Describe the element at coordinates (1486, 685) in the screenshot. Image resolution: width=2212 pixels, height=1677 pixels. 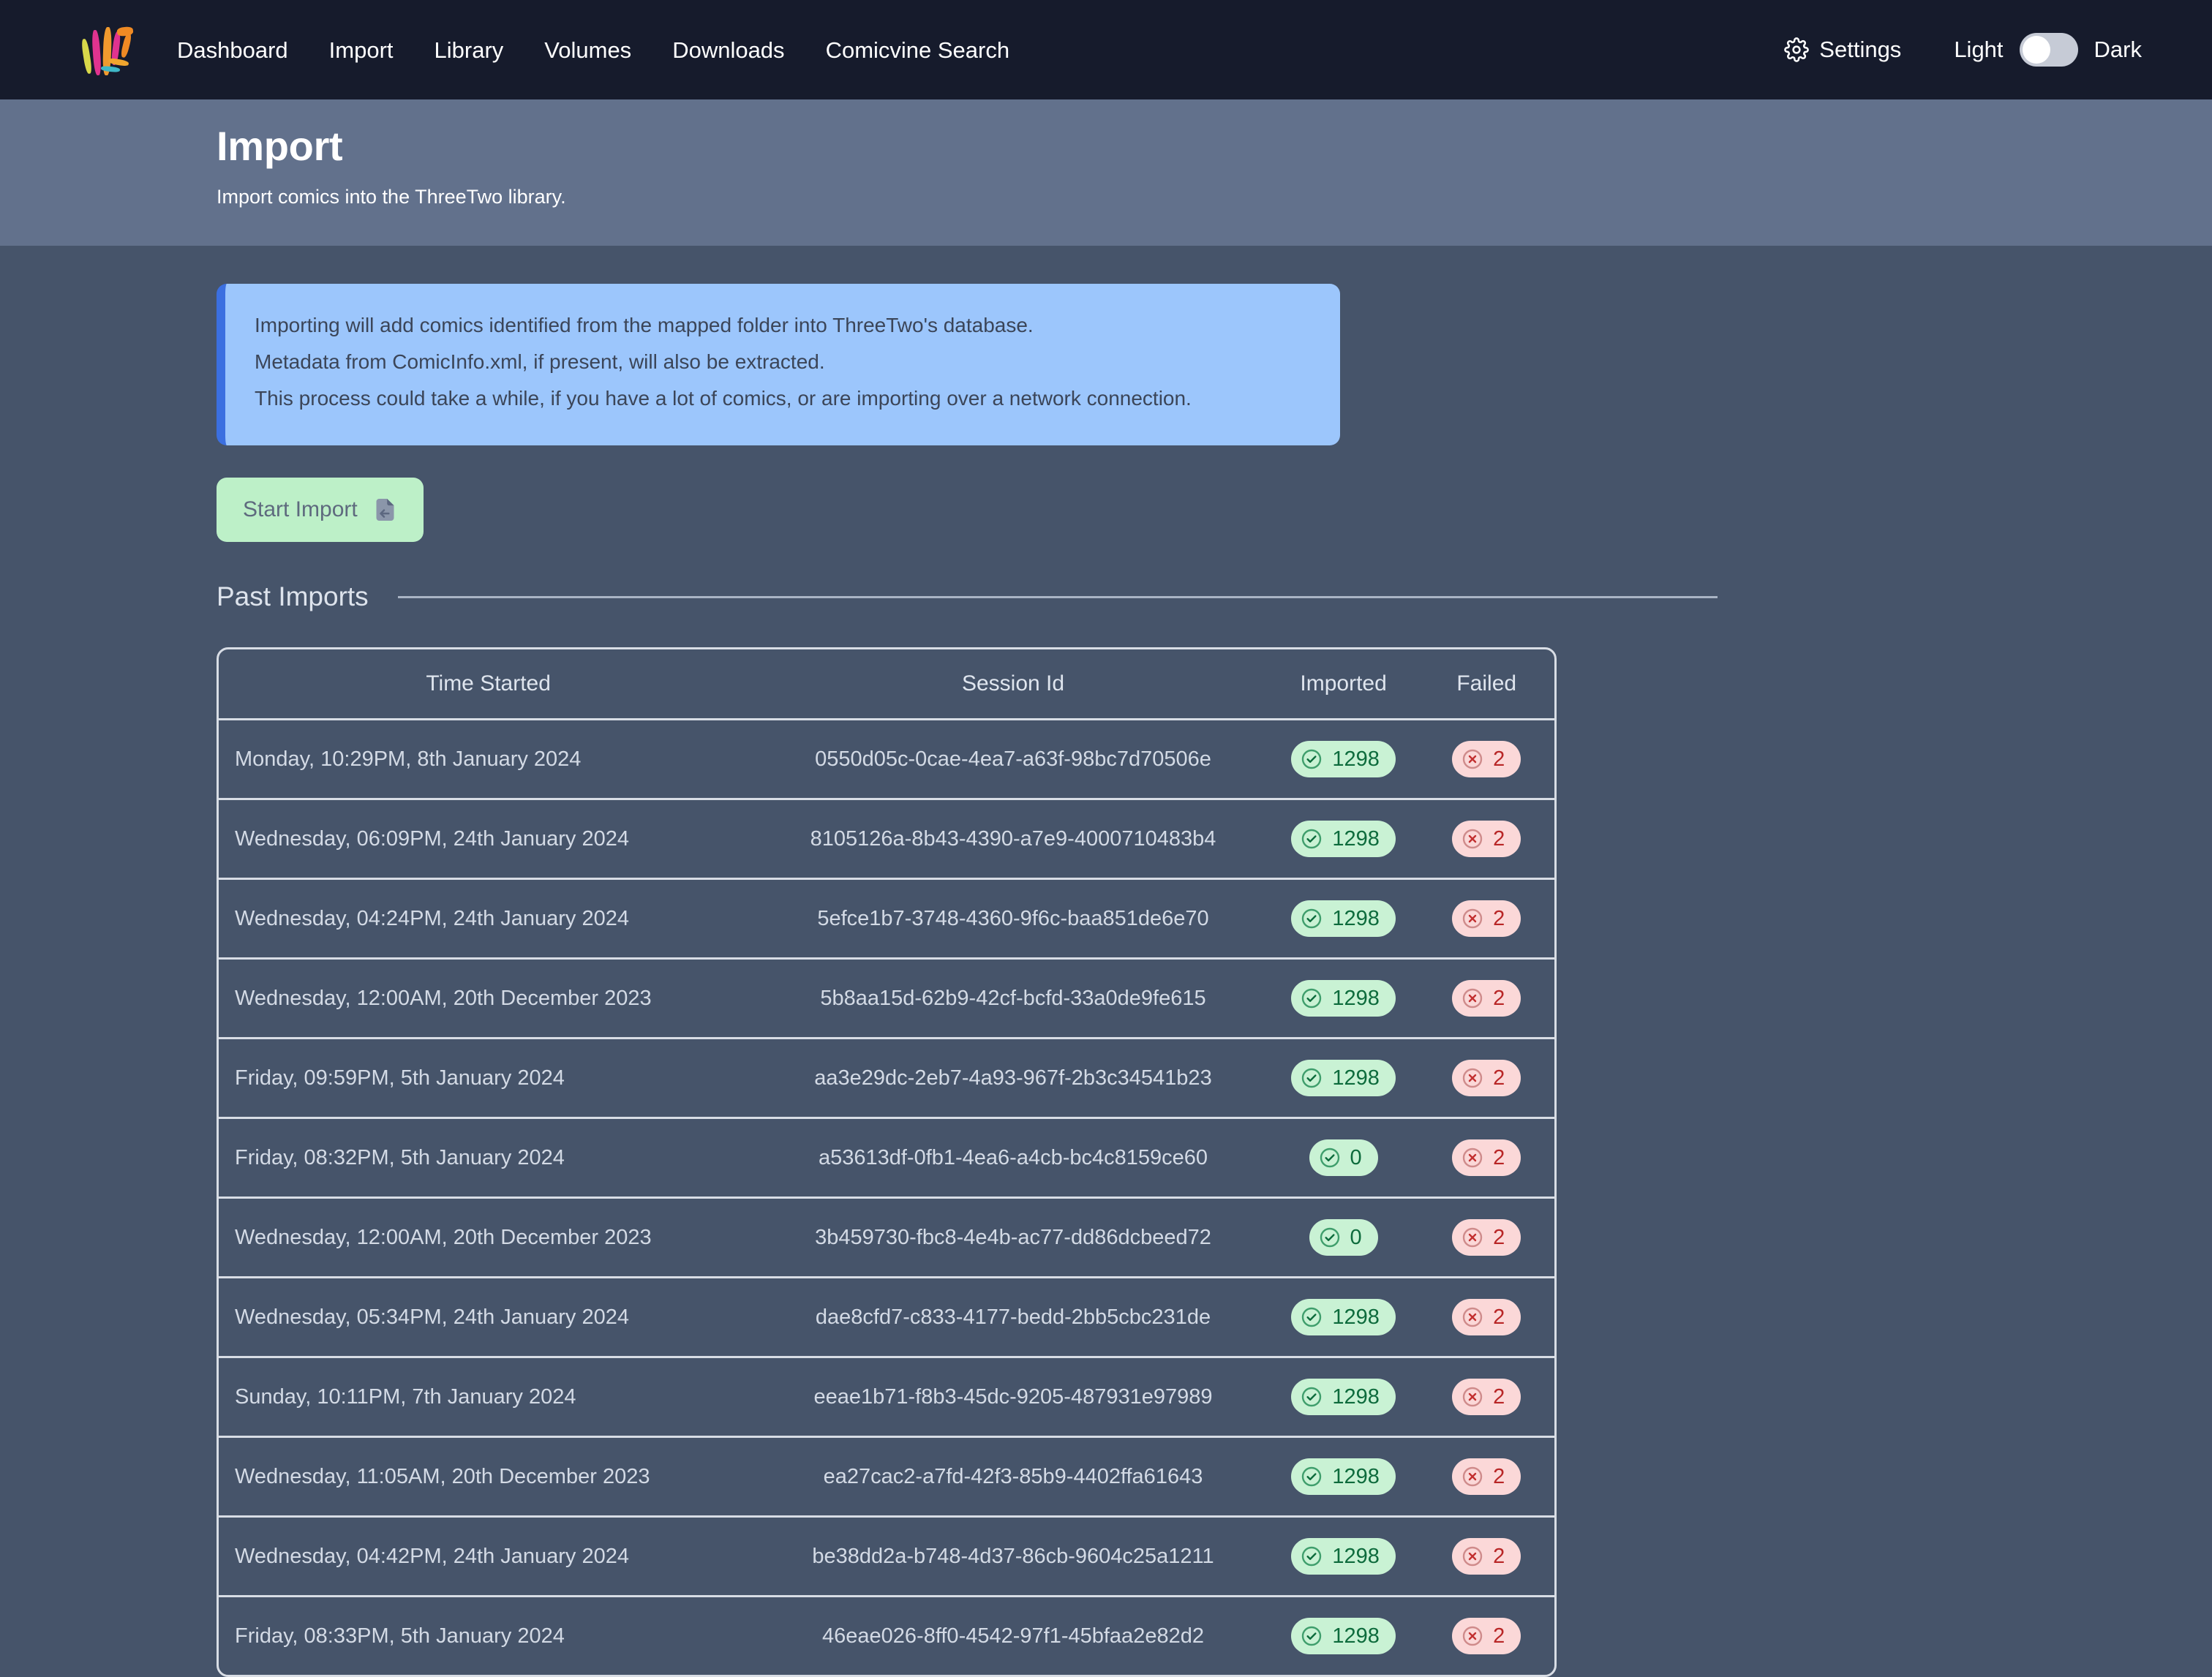
I see `column-header-failed: Failed` at that location.